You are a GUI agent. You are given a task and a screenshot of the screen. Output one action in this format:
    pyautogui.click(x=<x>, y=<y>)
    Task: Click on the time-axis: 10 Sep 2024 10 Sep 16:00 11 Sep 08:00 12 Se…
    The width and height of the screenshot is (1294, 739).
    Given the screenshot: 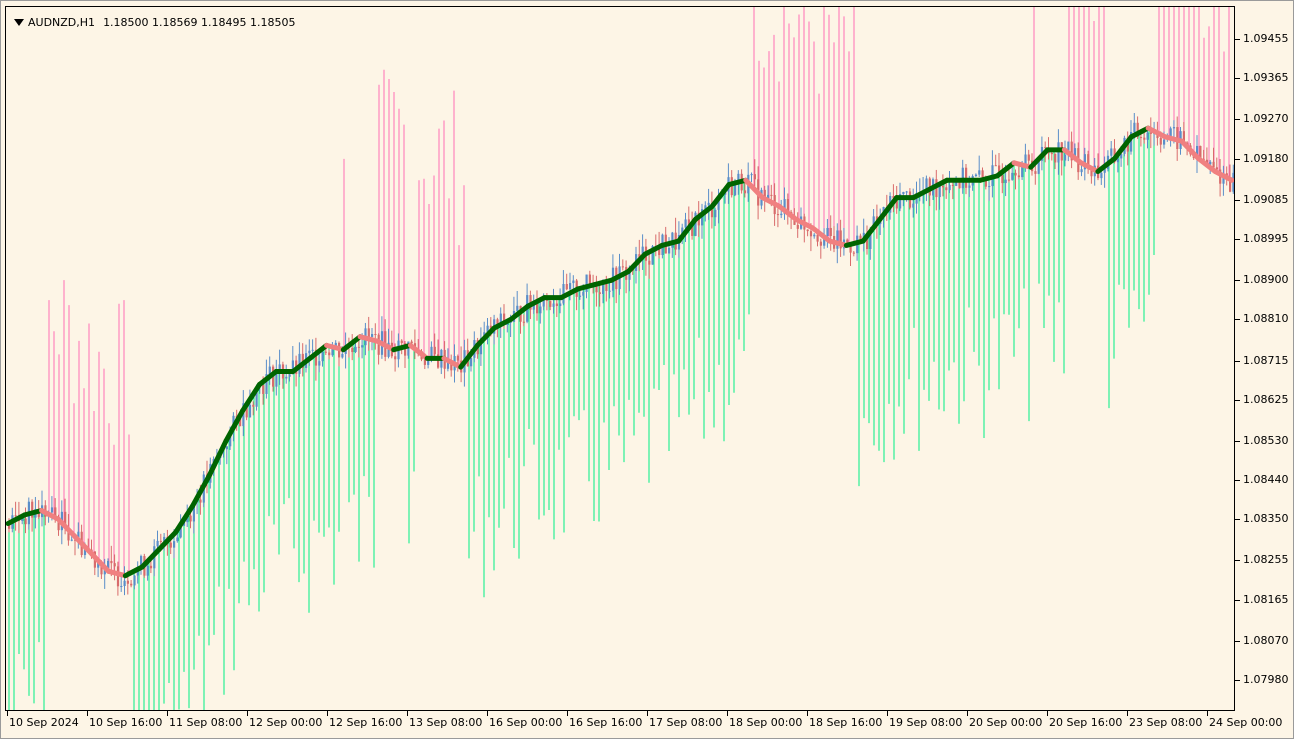 What is the action you would take?
    pyautogui.click(x=649, y=724)
    